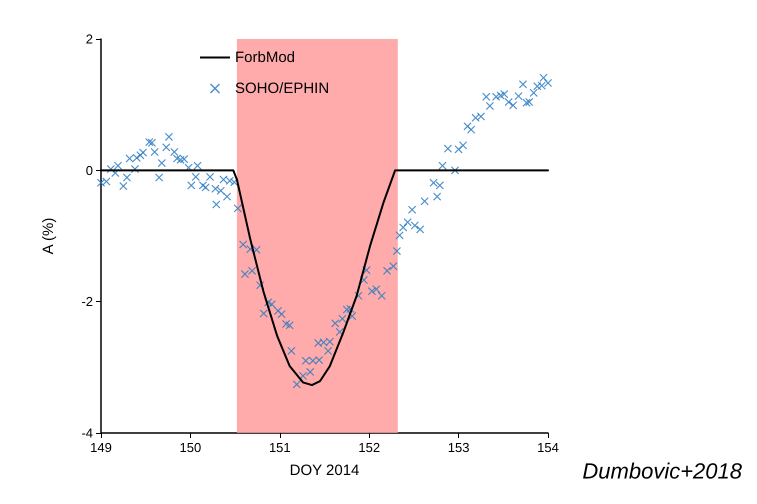 This screenshot has width=757, height=504. I want to click on y-tick-label: 2, so click(89, 39).